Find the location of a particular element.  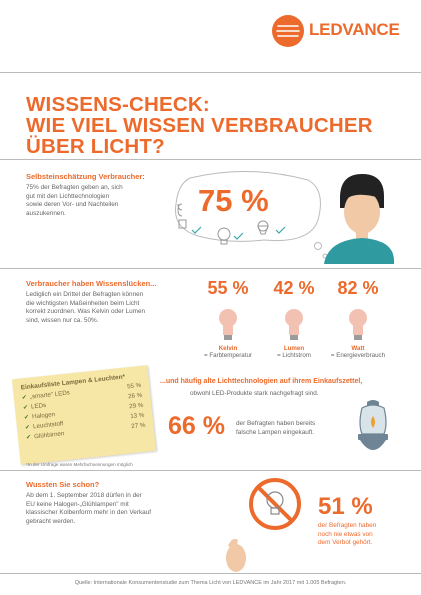

watt-percent: 82 % is located at coordinates (358, 288).